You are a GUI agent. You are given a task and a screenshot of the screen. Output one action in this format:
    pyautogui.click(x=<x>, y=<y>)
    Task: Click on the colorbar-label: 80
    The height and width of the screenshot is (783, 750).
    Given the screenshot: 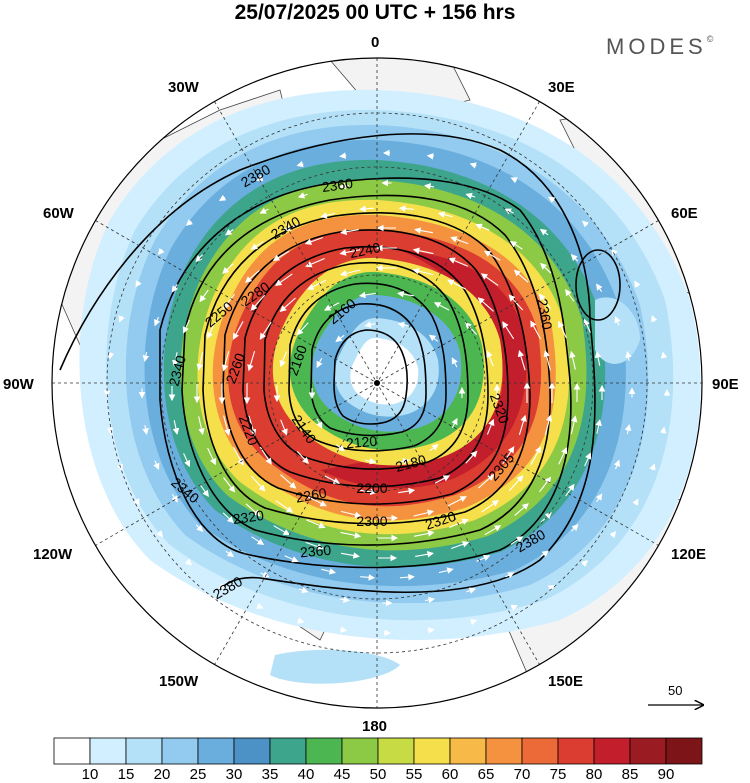 What is the action you would take?
    pyautogui.click(x=594, y=774)
    